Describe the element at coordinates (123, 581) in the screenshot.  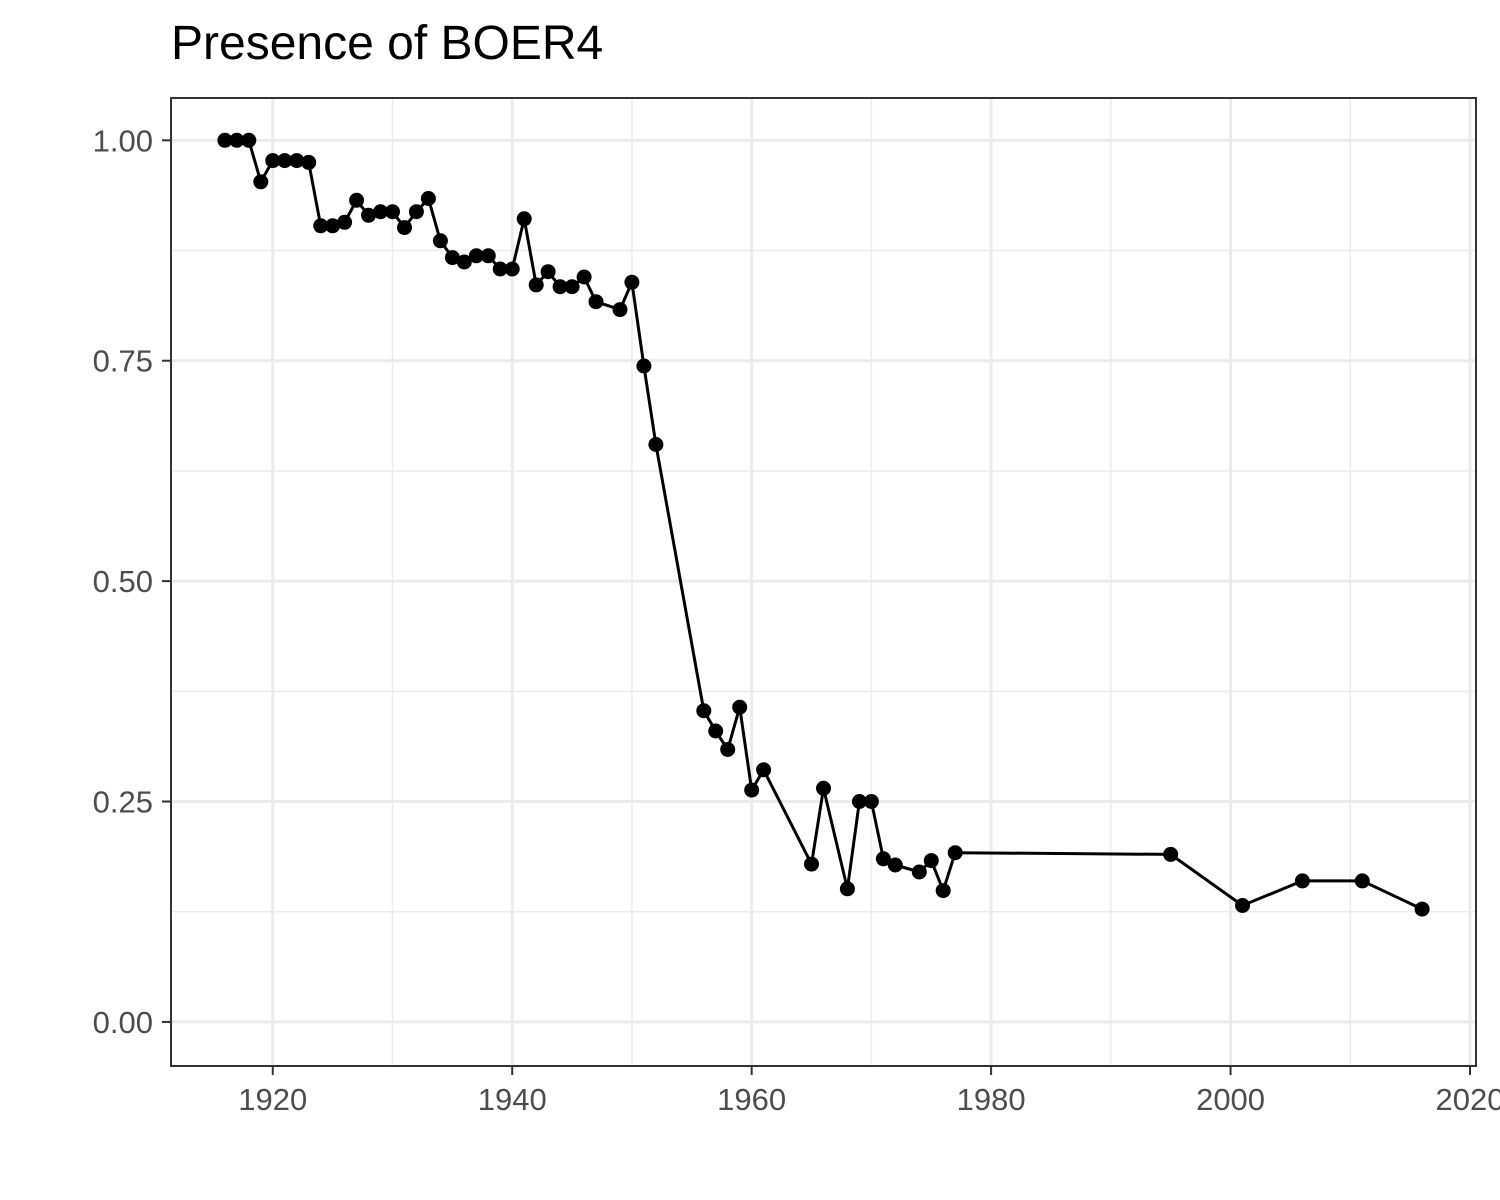
I see `y-tick-label: 0.50` at that location.